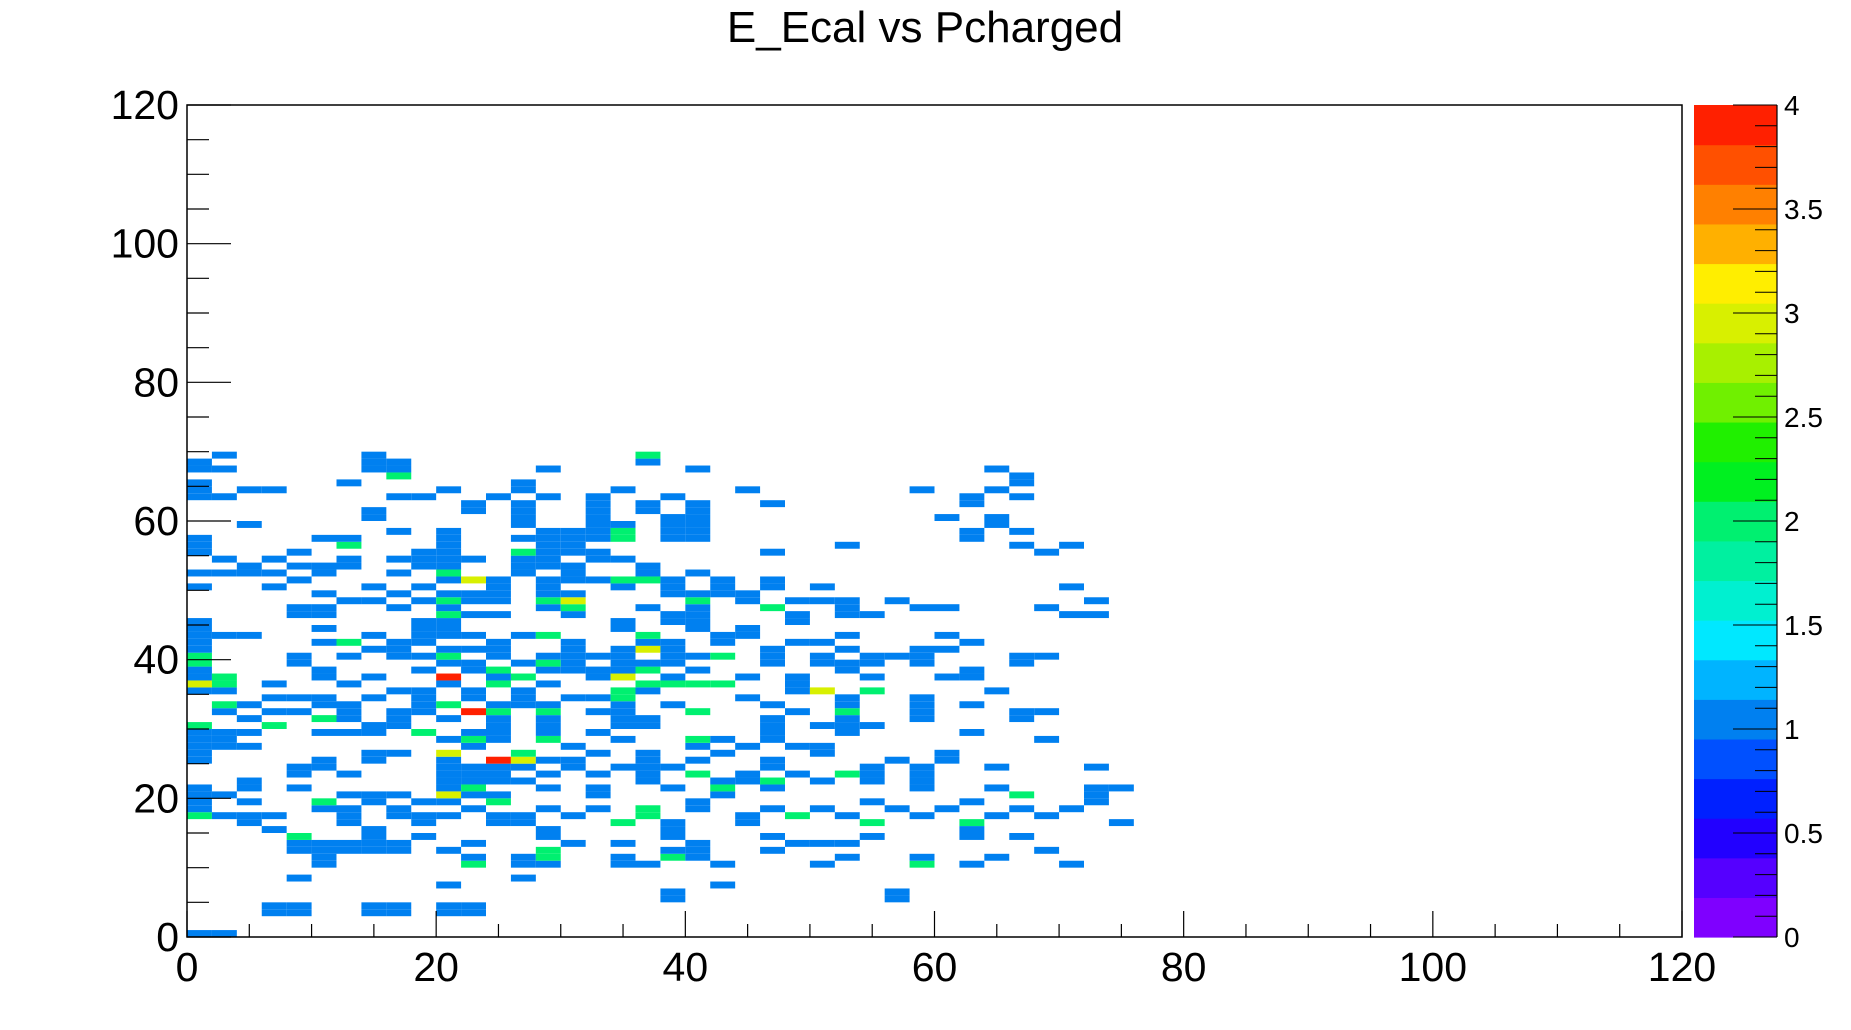 Image resolution: width=1851 pixels, height=1030 pixels. What do you see at coordinates (1792, 937) in the screenshot?
I see `colorbar-tick-label: 0` at bounding box center [1792, 937].